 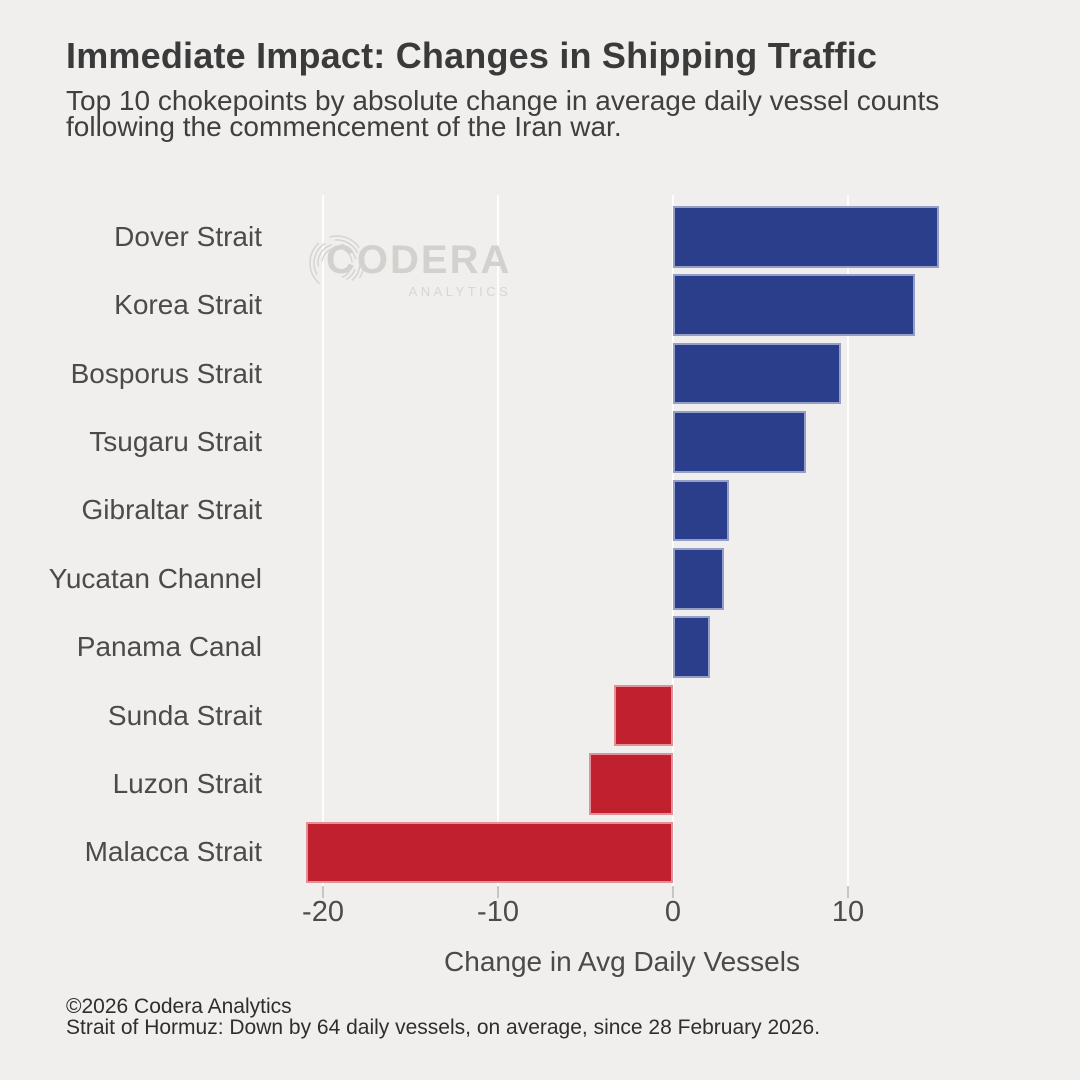 What do you see at coordinates (323, 892) in the screenshot?
I see `axis-tick-x--20` at bounding box center [323, 892].